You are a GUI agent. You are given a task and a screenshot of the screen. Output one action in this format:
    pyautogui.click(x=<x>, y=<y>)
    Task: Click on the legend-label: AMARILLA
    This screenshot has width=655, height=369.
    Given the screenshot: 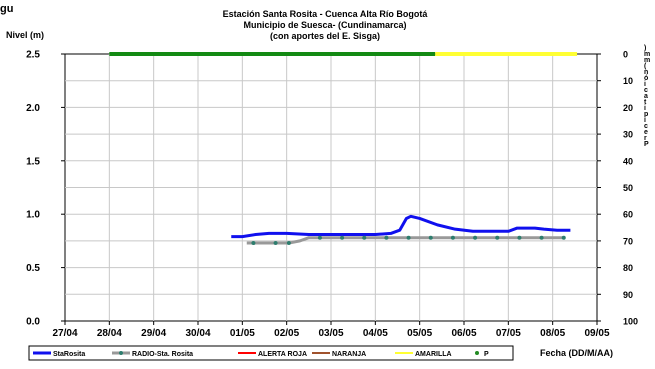 What is the action you would take?
    pyautogui.click(x=433, y=354)
    